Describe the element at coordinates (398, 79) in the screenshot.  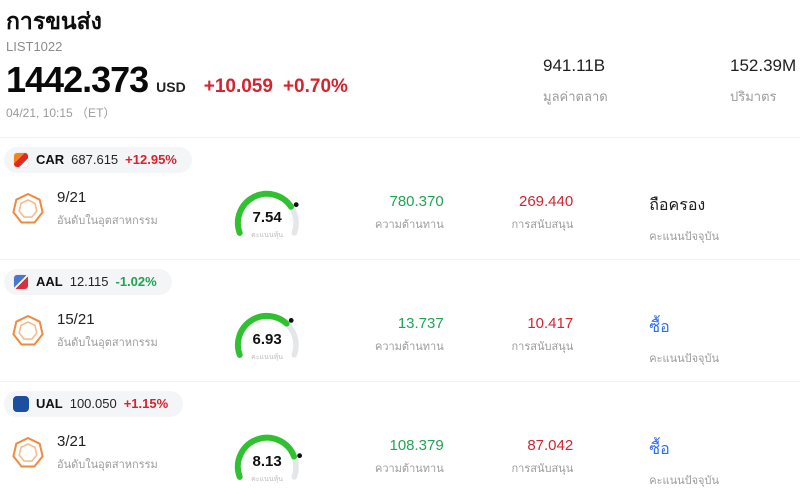
I see `price-bar: 1442.373 USD +10.059 +0.70%` at that location.